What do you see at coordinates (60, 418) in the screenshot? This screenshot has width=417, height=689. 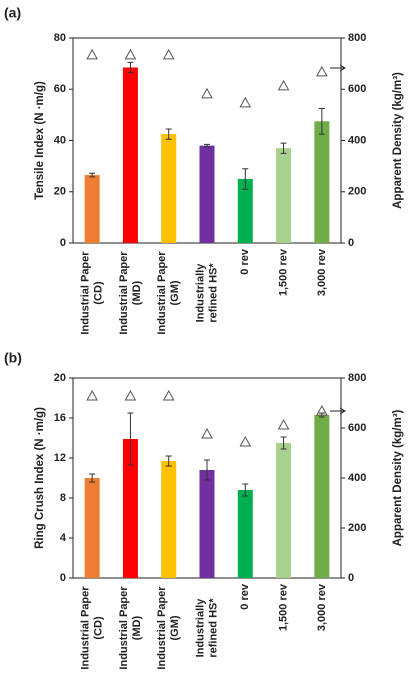 I see `y-tick-label: 16` at bounding box center [60, 418].